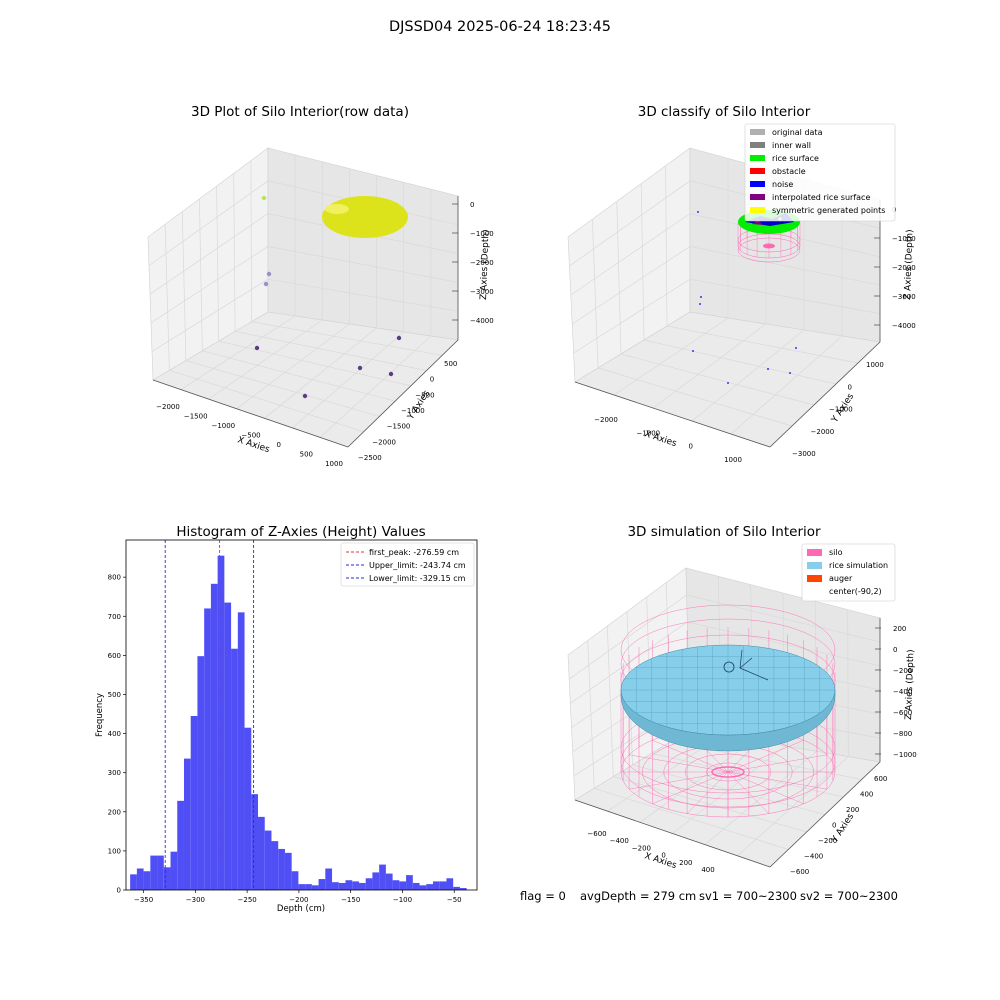  Describe the element at coordinates (196, 417) in the screenshot. I see `x-tick-label: −1500` at that location.